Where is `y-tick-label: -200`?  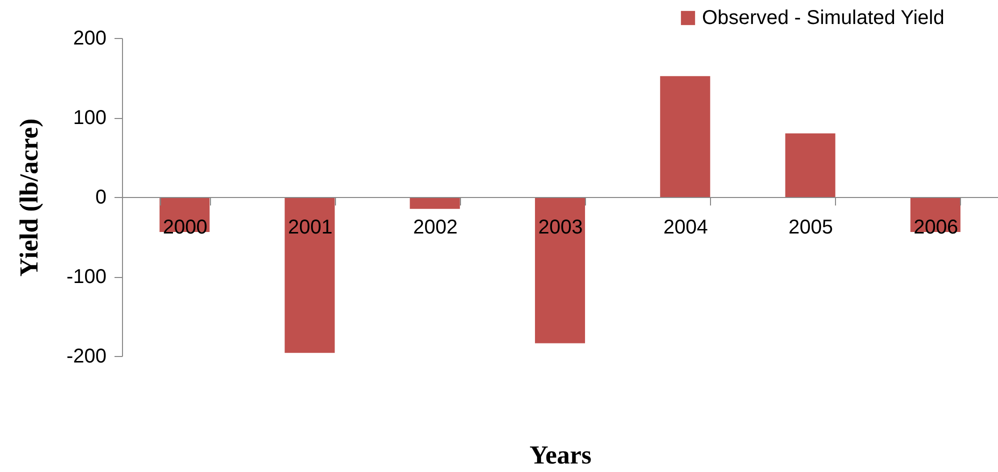
y-tick-label: -200 is located at coordinates (86, 357).